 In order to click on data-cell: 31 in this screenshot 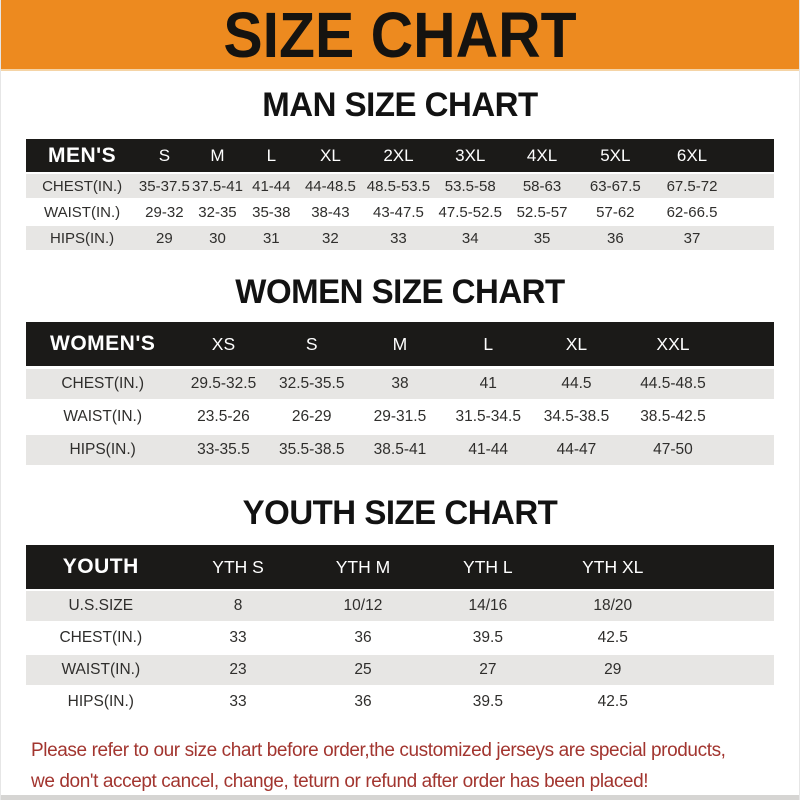, I will do `click(271, 238)`.